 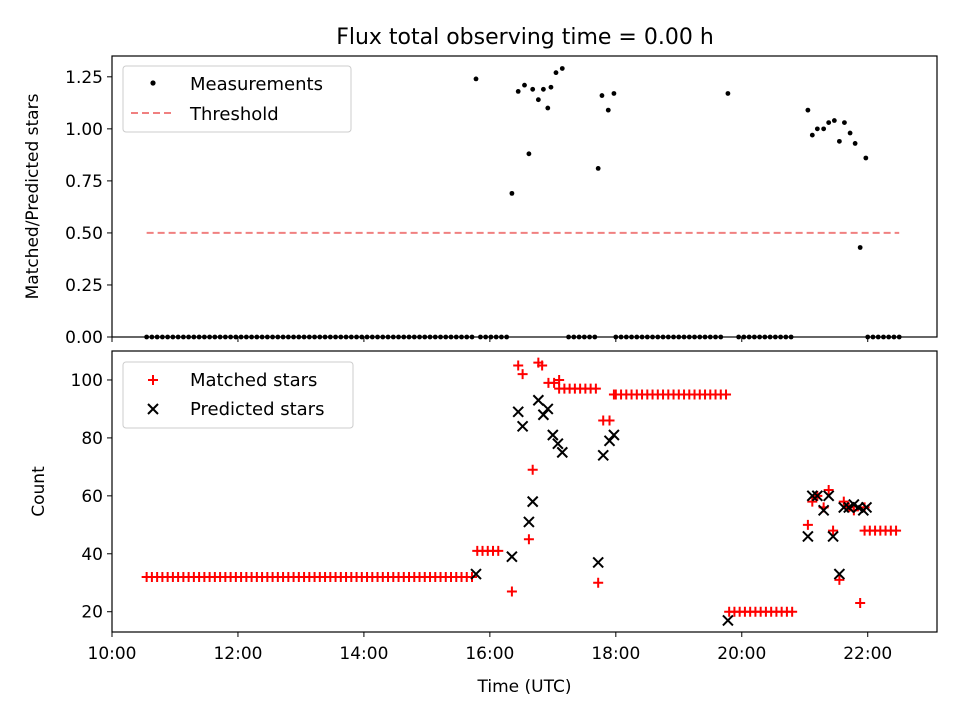 I want to click on legend-measurements-label: Measurements, so click(x=256, y=84).